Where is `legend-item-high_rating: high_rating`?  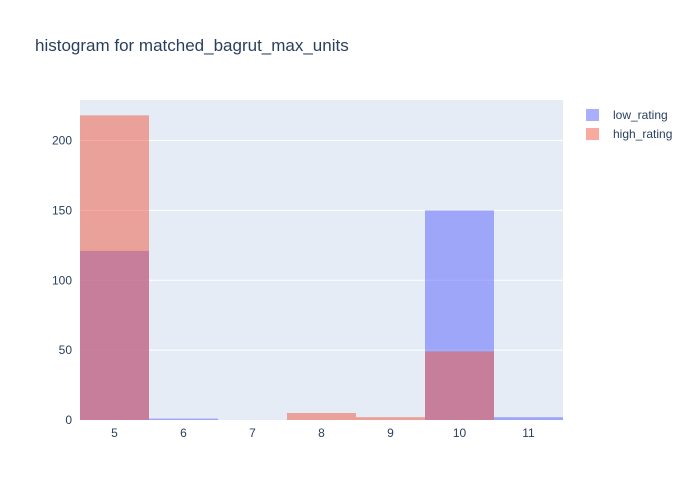 legend-item-high_rating: high_rating is located at coordinates (629, 134).